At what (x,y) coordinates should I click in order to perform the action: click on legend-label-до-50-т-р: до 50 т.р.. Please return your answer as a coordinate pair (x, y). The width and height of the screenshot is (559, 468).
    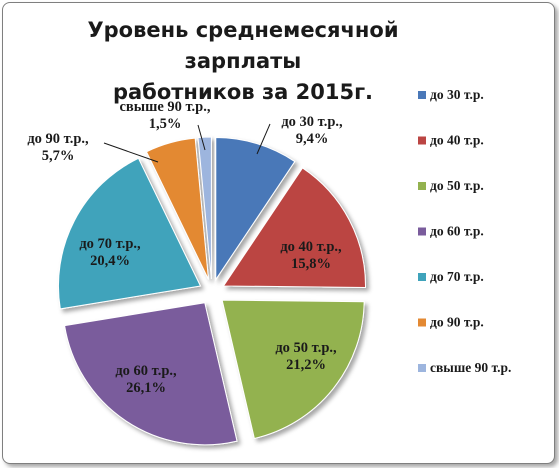
    Looking at the image, I should click on (457, 185).